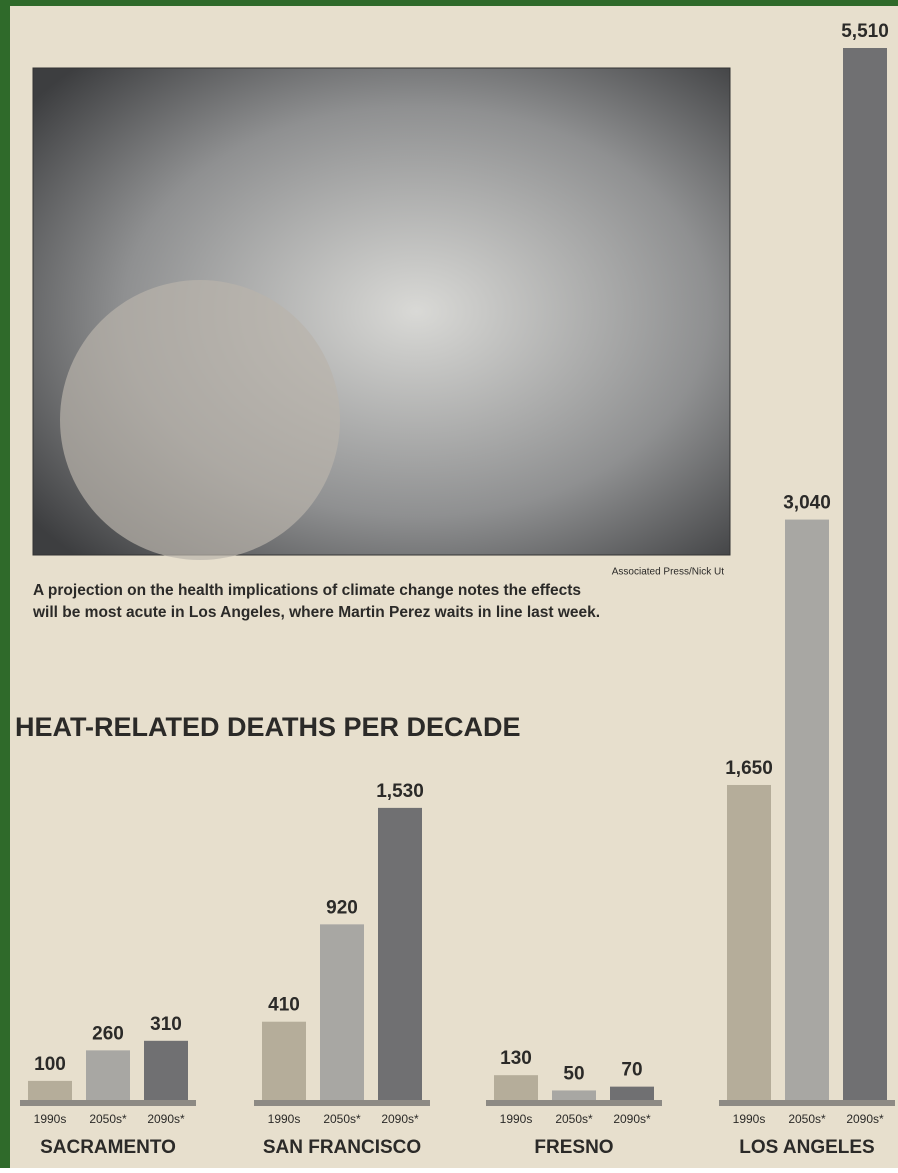 Image resolution: width=898 pixels, height=1173 pixels. What do you see at coordinates (50, 1064) in the screenshot?
I see `value-label: 100` at bounding box center [50, 1064].